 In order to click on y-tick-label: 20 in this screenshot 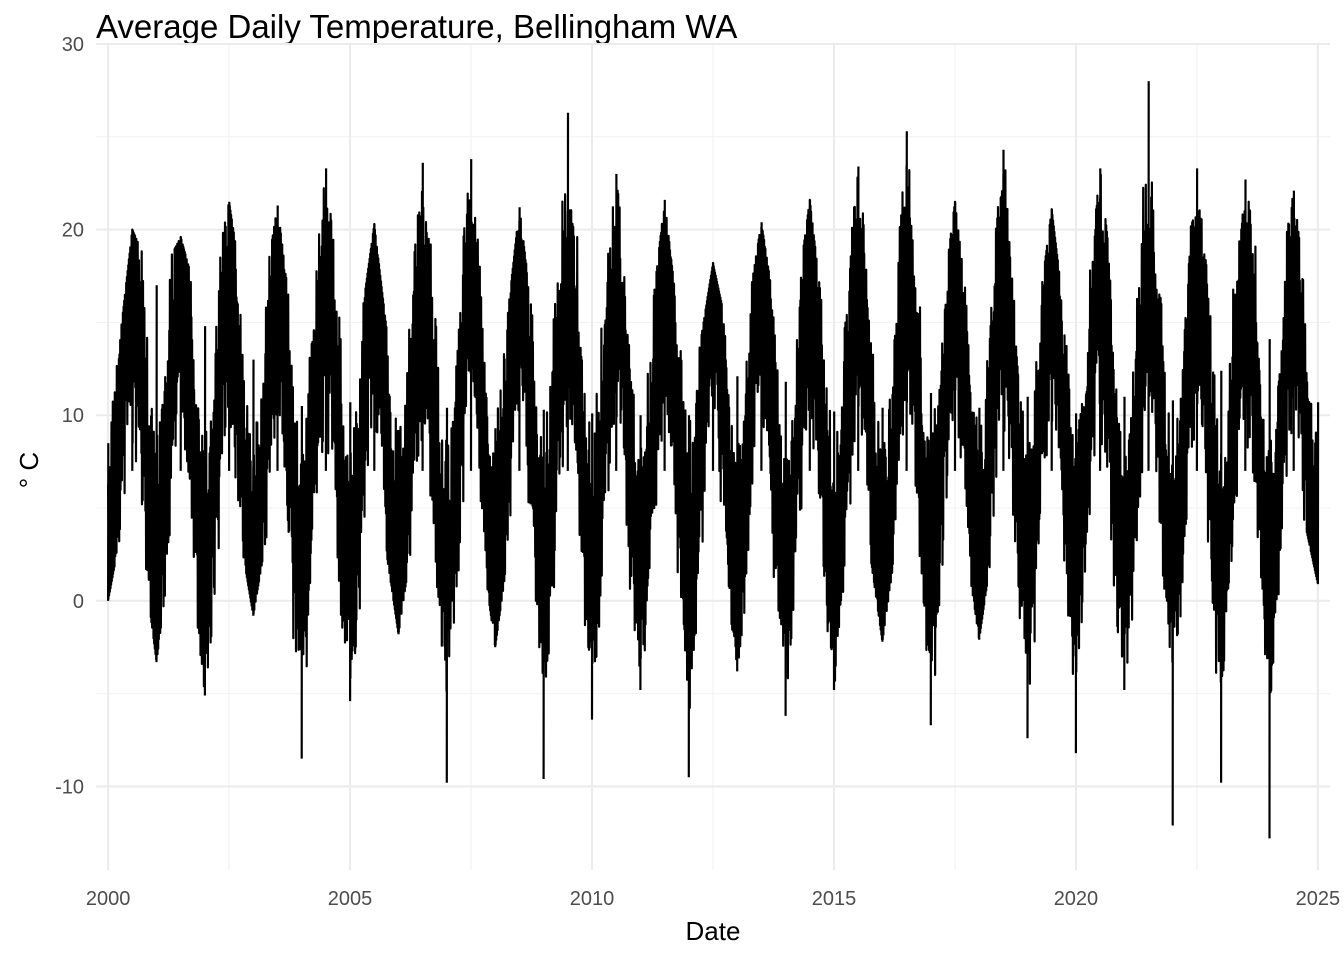, I will do `click(73, 231)`.